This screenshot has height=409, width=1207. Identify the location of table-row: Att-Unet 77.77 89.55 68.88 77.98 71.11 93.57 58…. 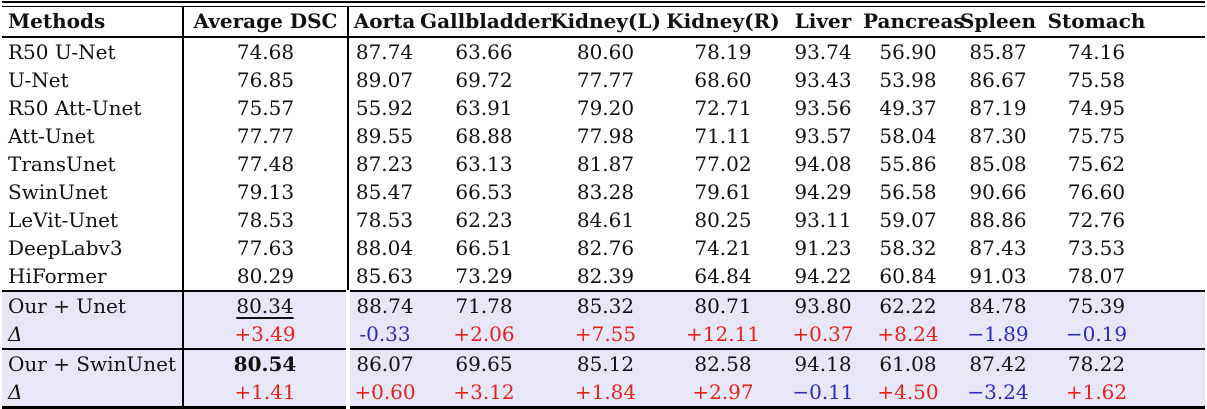
(603, 136).